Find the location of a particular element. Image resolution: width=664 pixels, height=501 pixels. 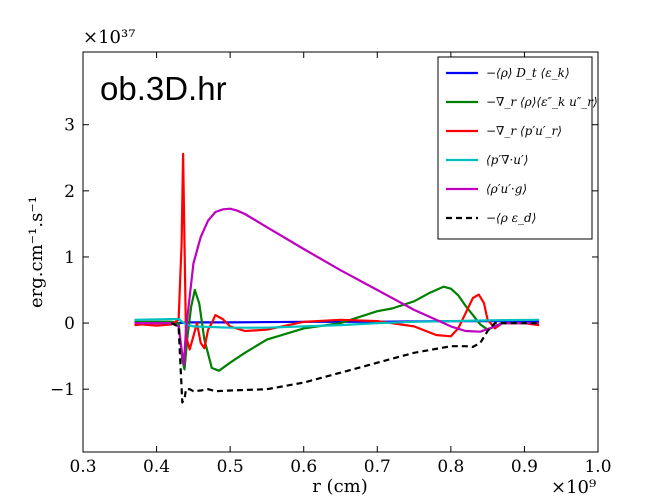

x-tick-label: 0.5 is located at coordinates (230, 467).